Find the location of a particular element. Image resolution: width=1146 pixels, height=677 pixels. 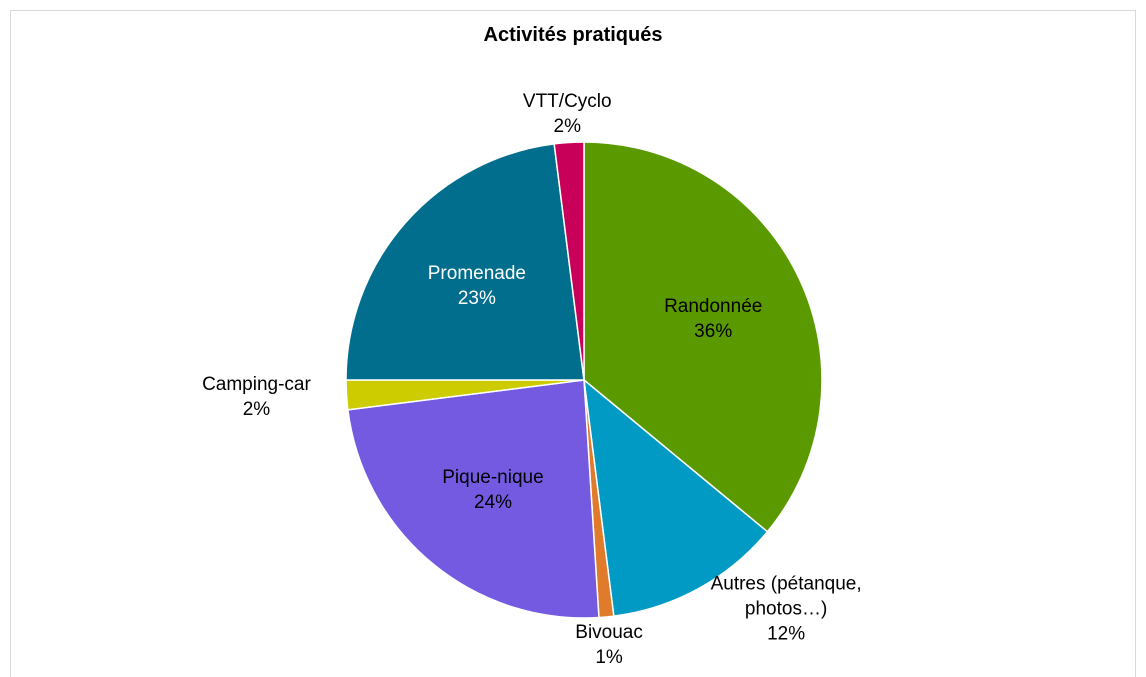

slice-label: Promenade 23% is located at coordinates (477, 286).